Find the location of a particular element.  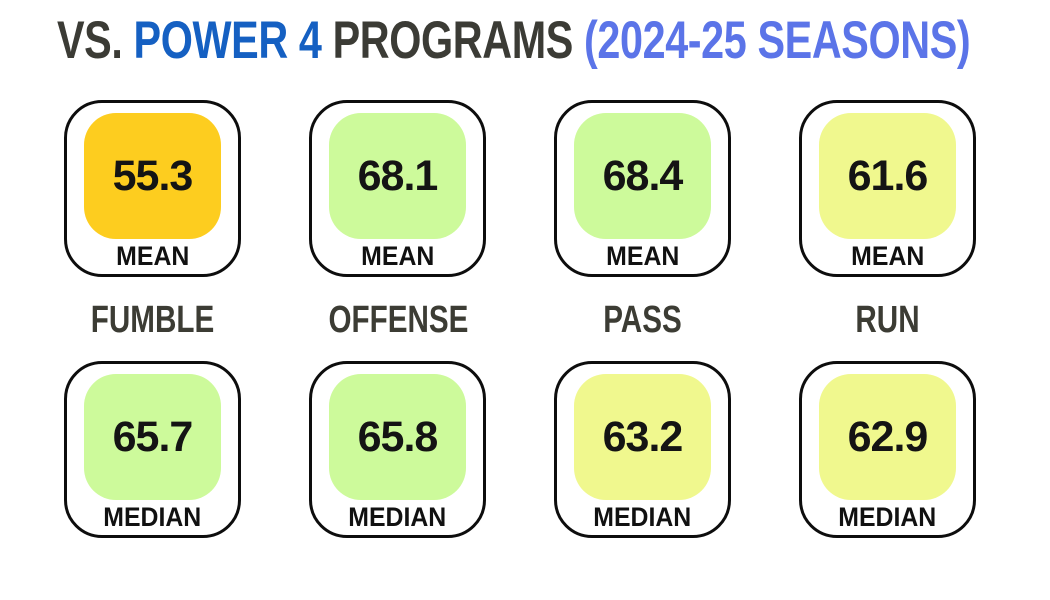

pass-median-value-tile: 63.2 is located at coordinates (642, 437).